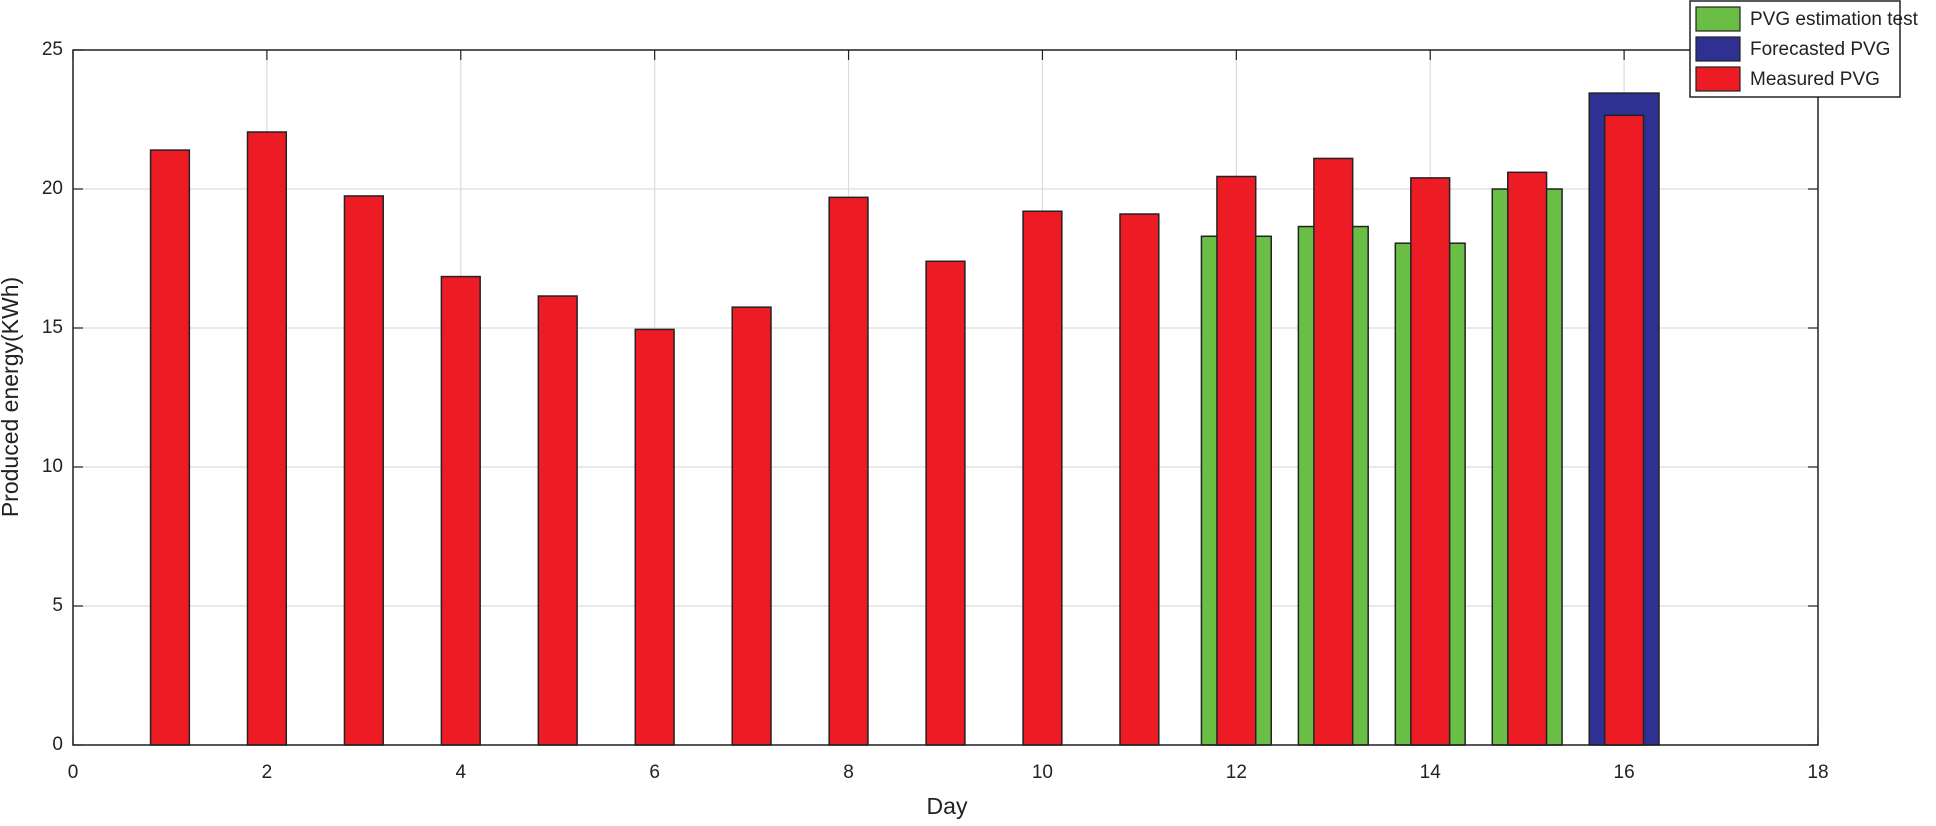  I want to click on x-axis-label: Day, so click(947, 806).